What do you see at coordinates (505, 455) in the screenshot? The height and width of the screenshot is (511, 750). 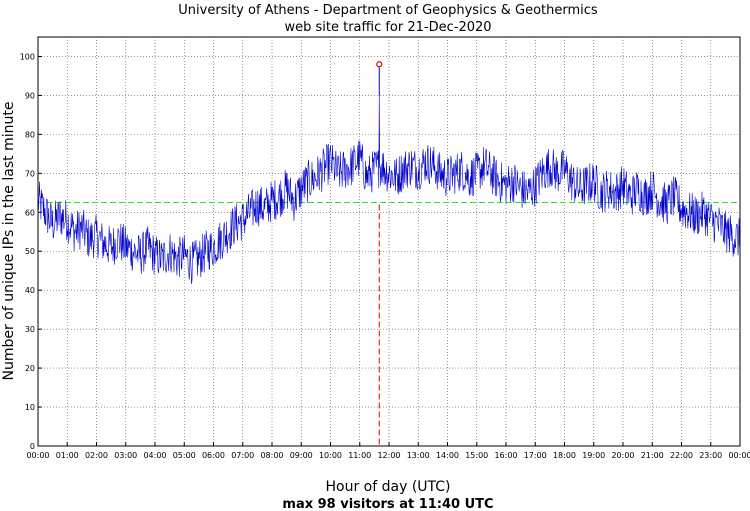 I see `x-tick-label: 16:00` at bounding box center [505, 455].